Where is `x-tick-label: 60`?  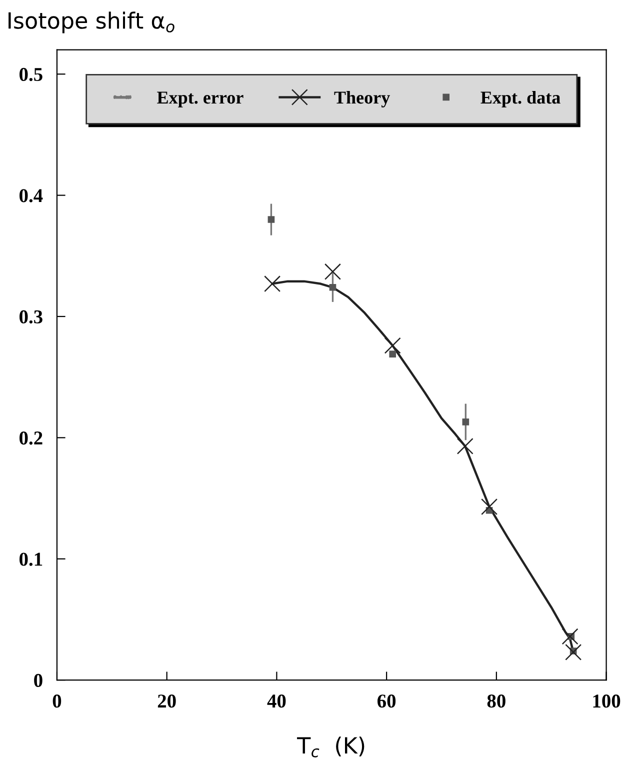
x-tick-label: 60 is located at coordinates (387, 701).